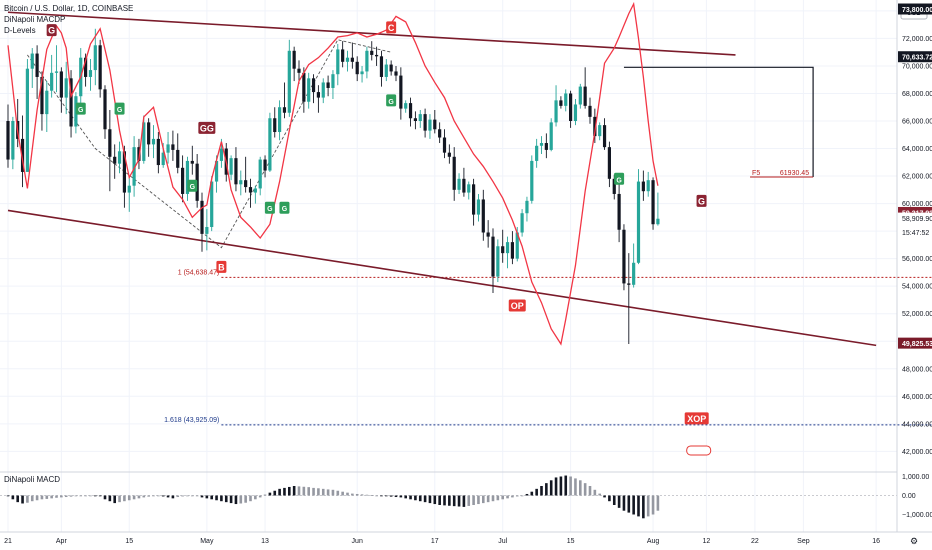 The height and width of the screenshot is (550, 932). What do you see at coordinates (917, 177) in the screenshot?
I see `price-tick-label: 62,000.00` at bounding box center [917, 177].